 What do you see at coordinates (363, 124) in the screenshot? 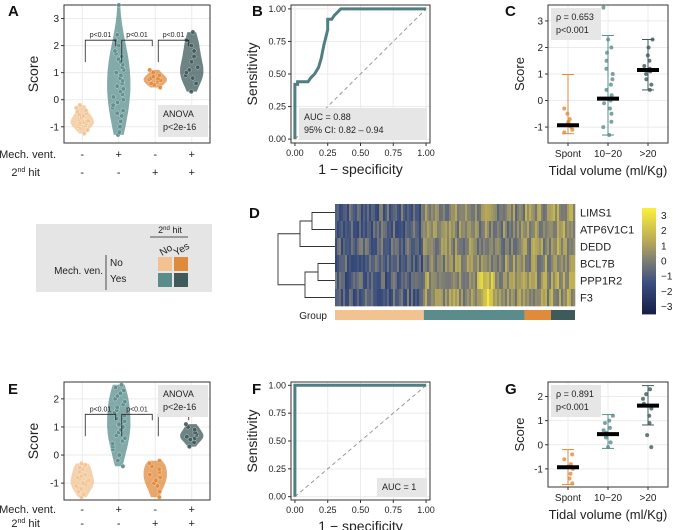
I see `annotation-box-B` at bounding box center [363, 124].